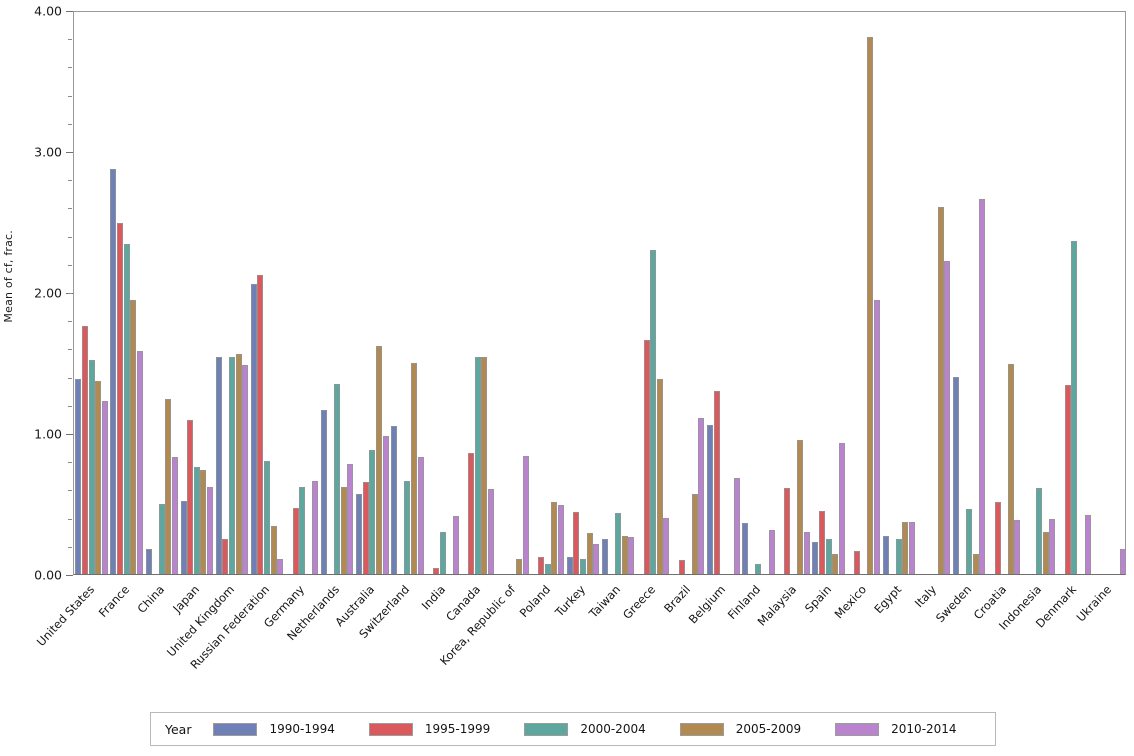  I want to click on x-tick-label: Korea, Republic of, so click(477, 625).